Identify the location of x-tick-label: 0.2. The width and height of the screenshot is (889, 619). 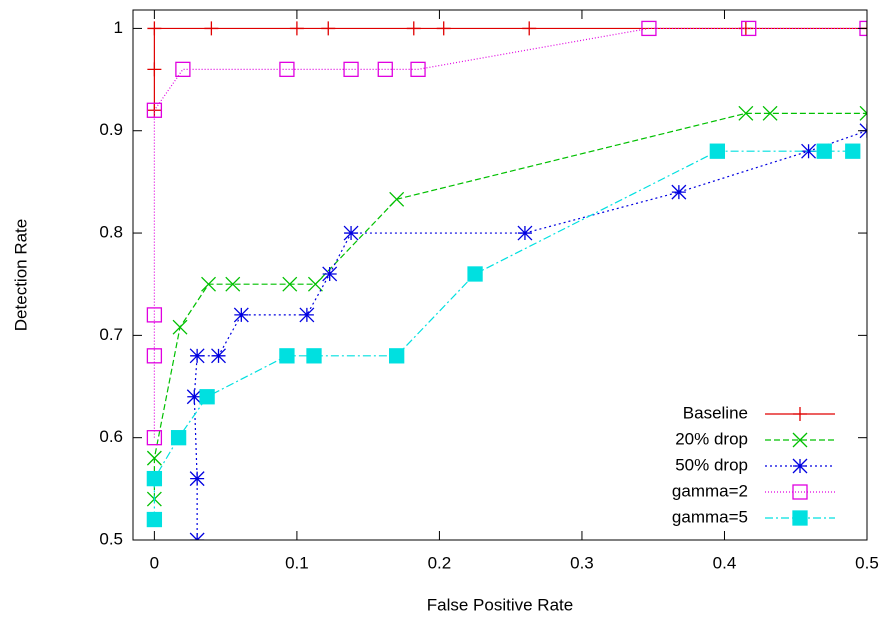
(440, 562).